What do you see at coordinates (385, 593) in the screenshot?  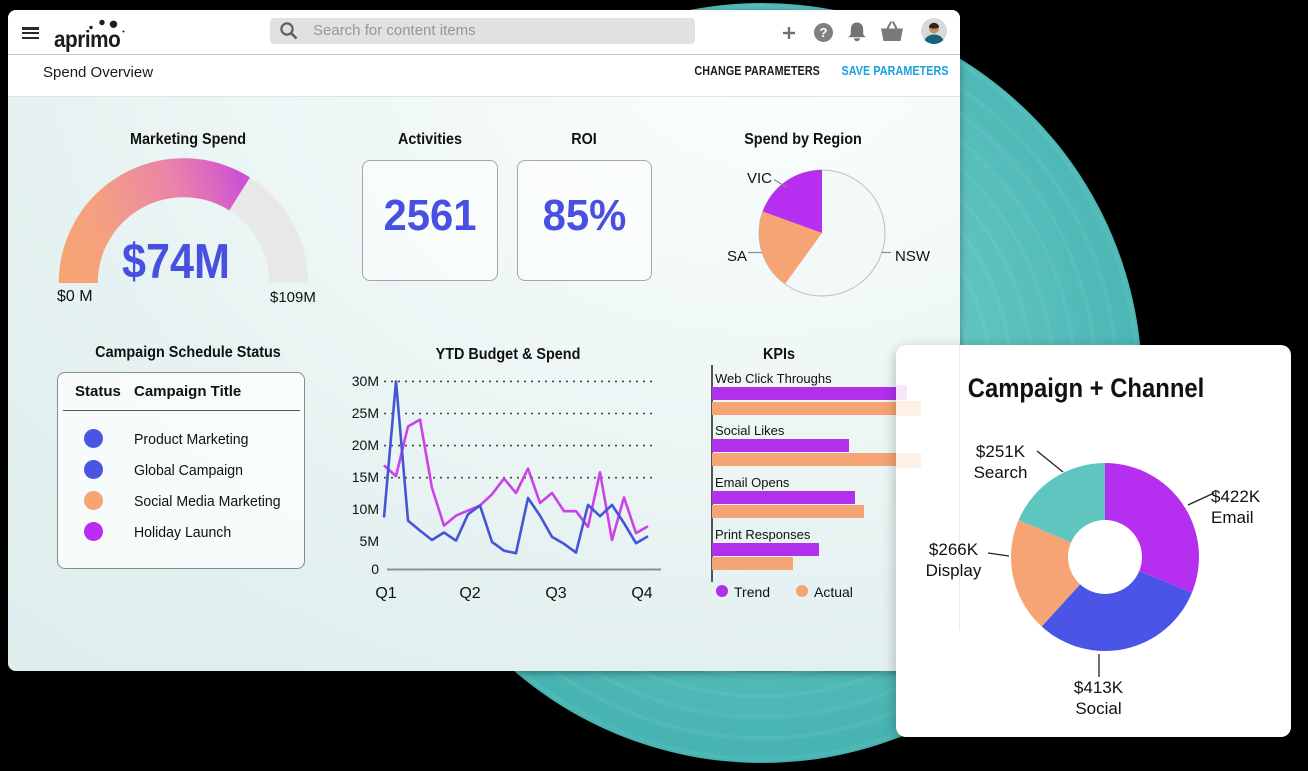 I see `svg-text: Q1` at bounding box center [385, 593].